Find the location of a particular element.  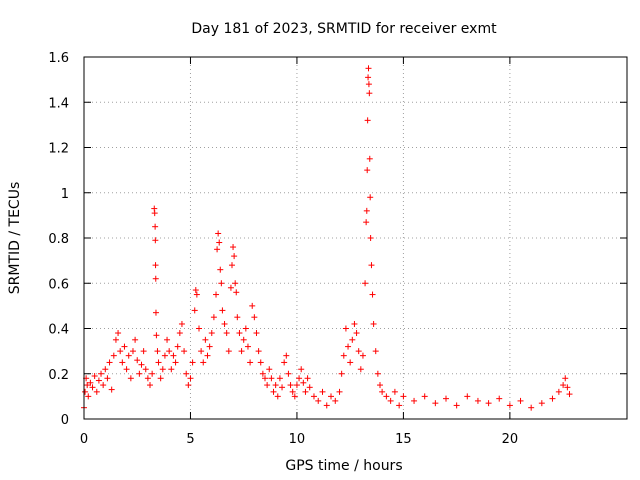

y-tick-label: 1.2 is located at coordinates (58, 149).